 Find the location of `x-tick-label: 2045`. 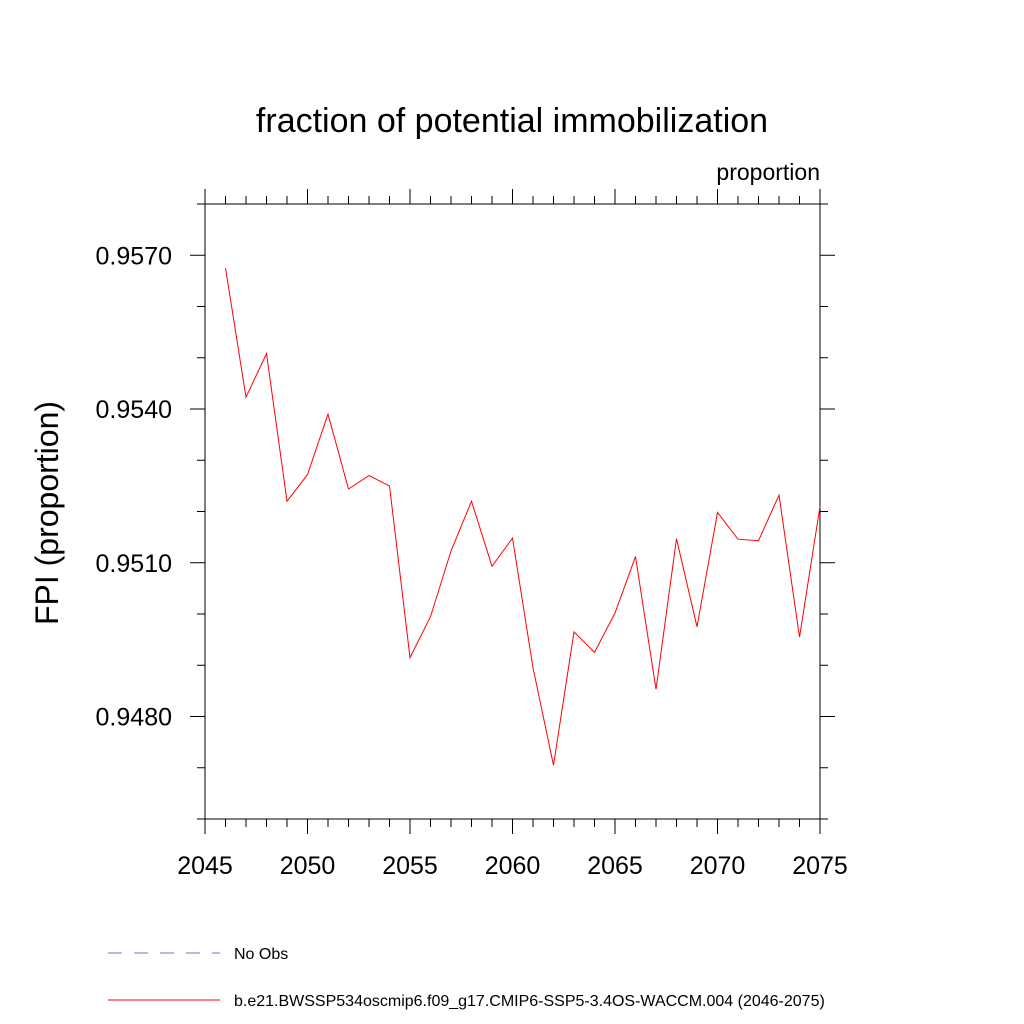

x-tick-label: 2045 is located at coordinates (205, 866).